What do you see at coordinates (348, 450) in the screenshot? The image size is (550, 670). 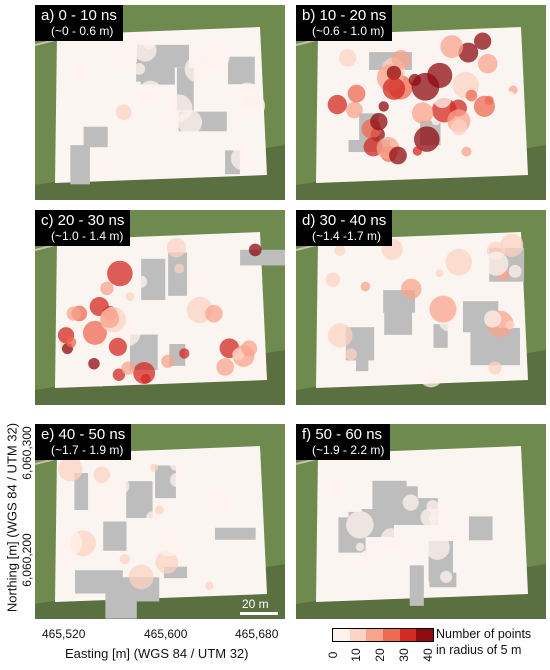 I see `panel-f-depth: (~1.9 - 2.2 m)` at bounding box center [348, 450].